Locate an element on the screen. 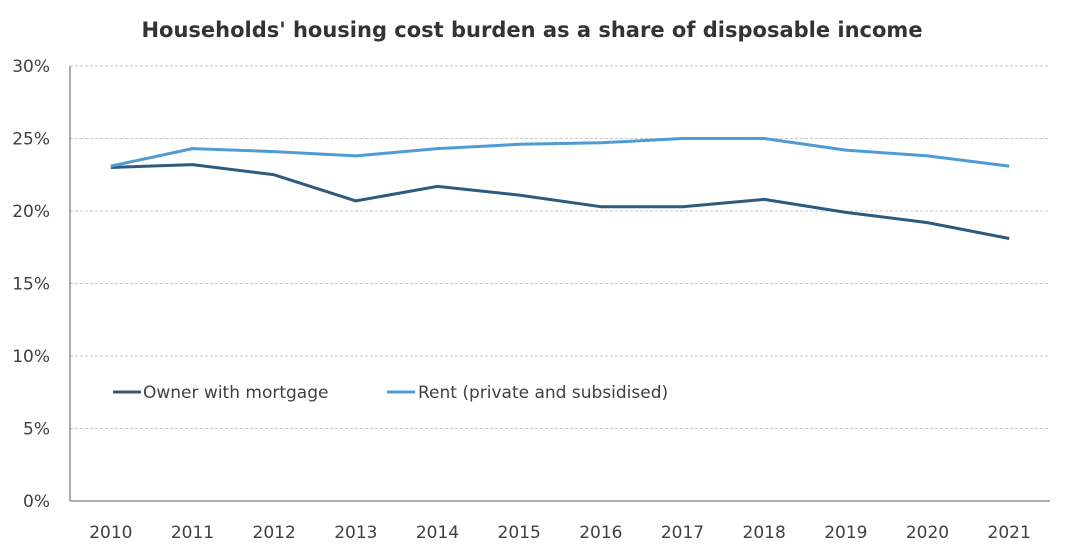 The width and height of the screenshot is (1065, 555). x-tick-label: 2016 is located at coordinates (600, 533).